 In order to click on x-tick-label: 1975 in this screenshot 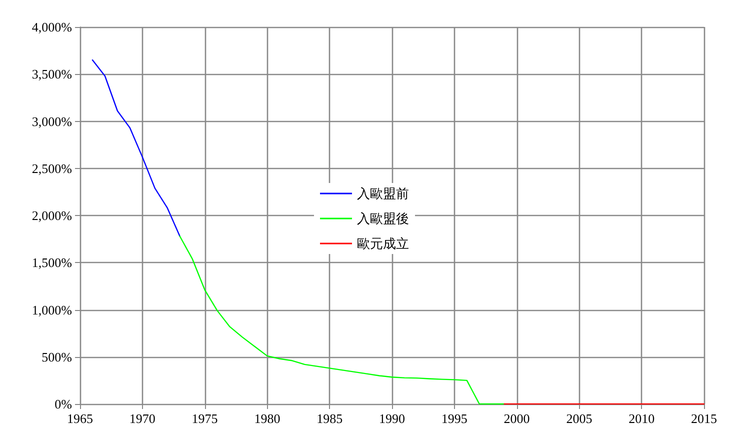, I will do `click(205, 418)`.